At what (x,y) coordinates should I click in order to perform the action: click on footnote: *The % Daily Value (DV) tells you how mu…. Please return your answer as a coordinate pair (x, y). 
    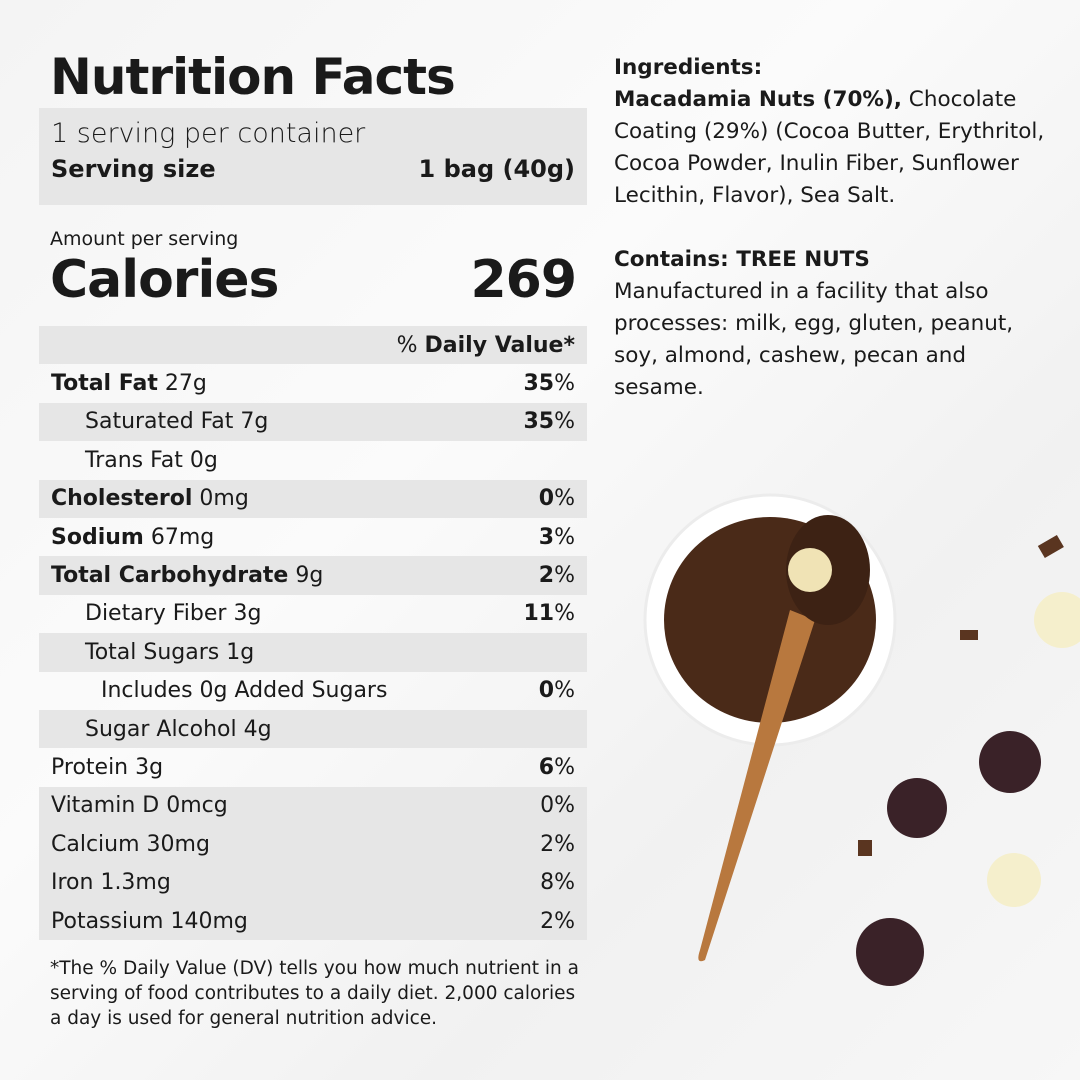
    Looking at the image, I should click on (314, 993).